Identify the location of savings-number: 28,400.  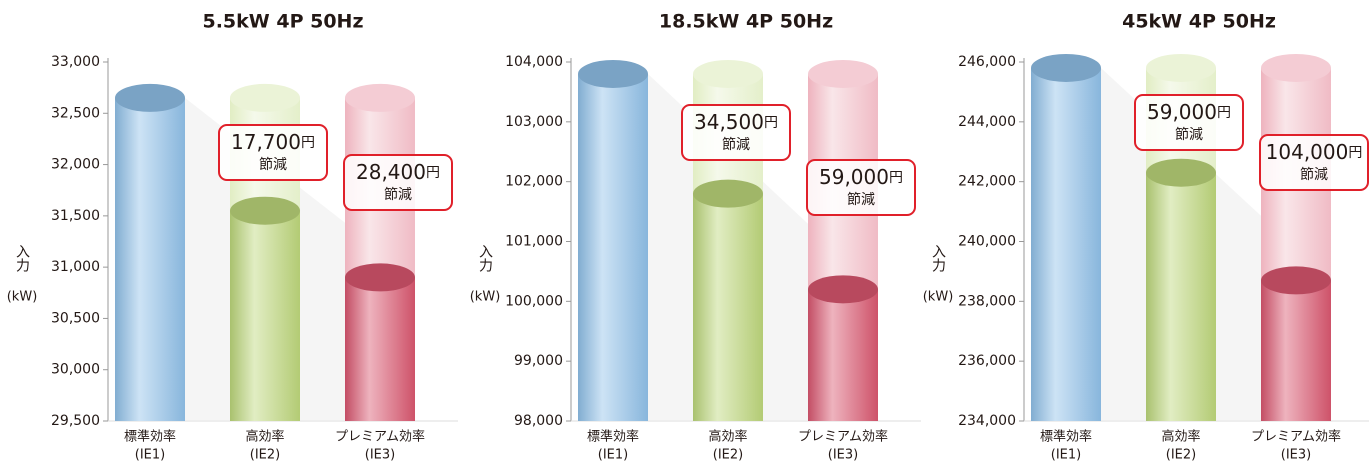
(391, 172).